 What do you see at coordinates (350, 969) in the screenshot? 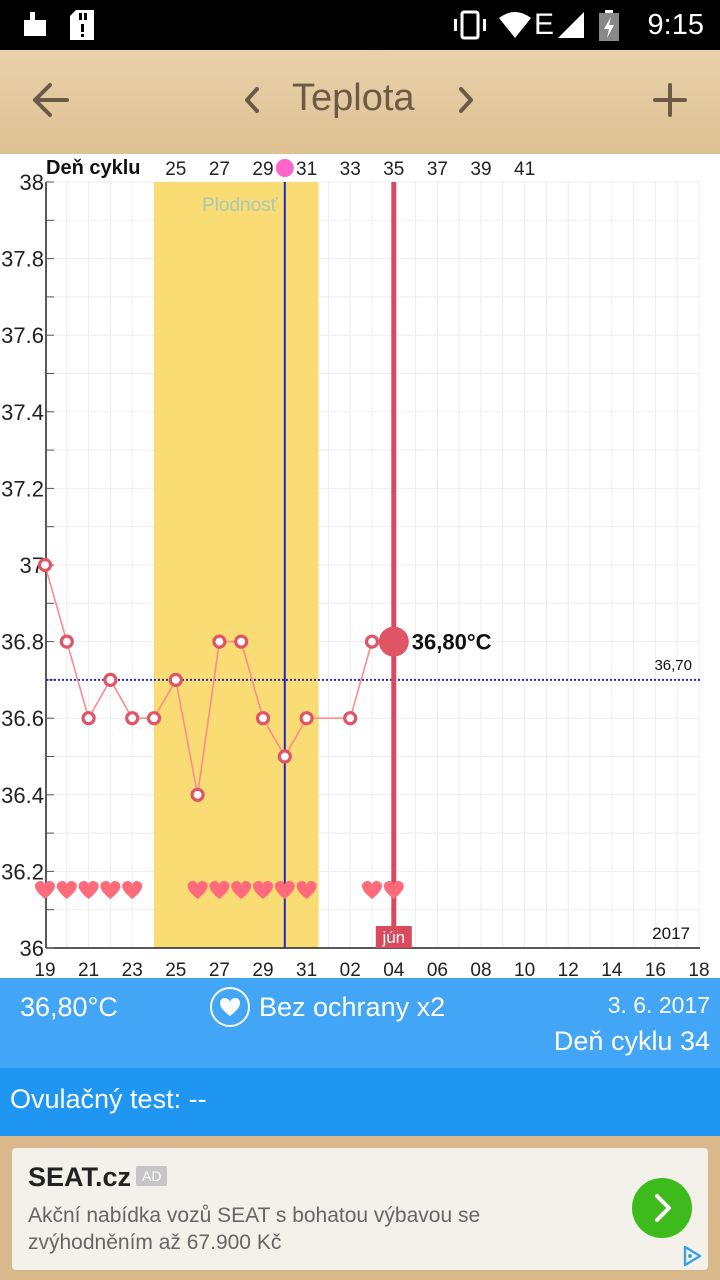
I see `x-tick-label: 02` at bounding box center [350, 969].